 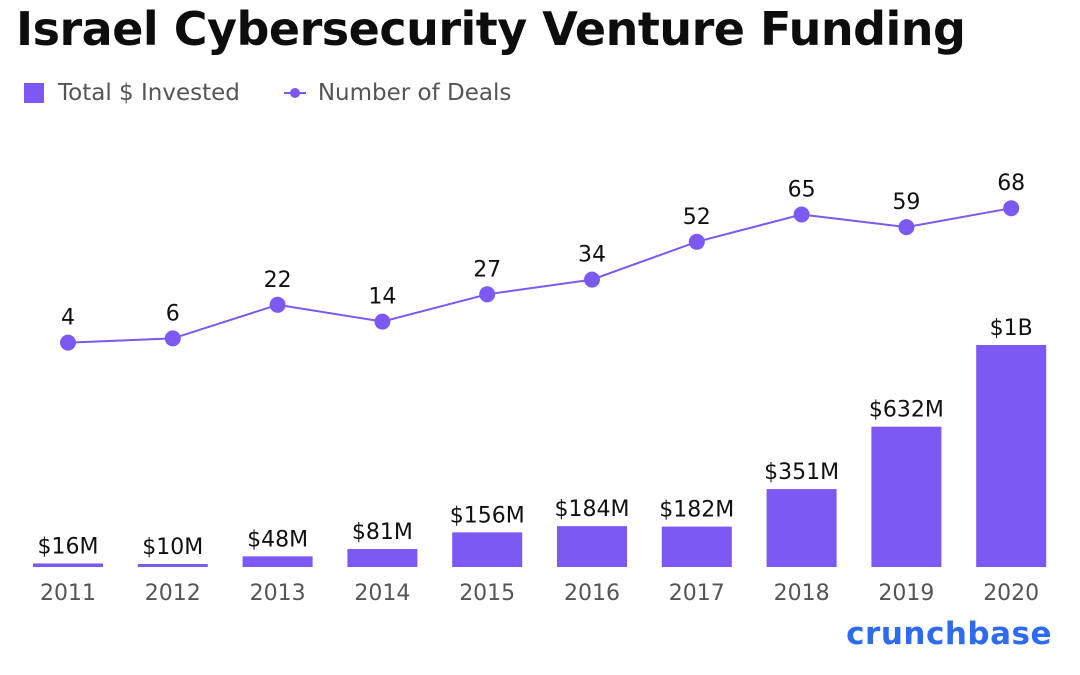 What do you see at coordinates (696, 510) in the screenshot?
I see `bar-value-label: $182M` at bounding box center [696, 510].